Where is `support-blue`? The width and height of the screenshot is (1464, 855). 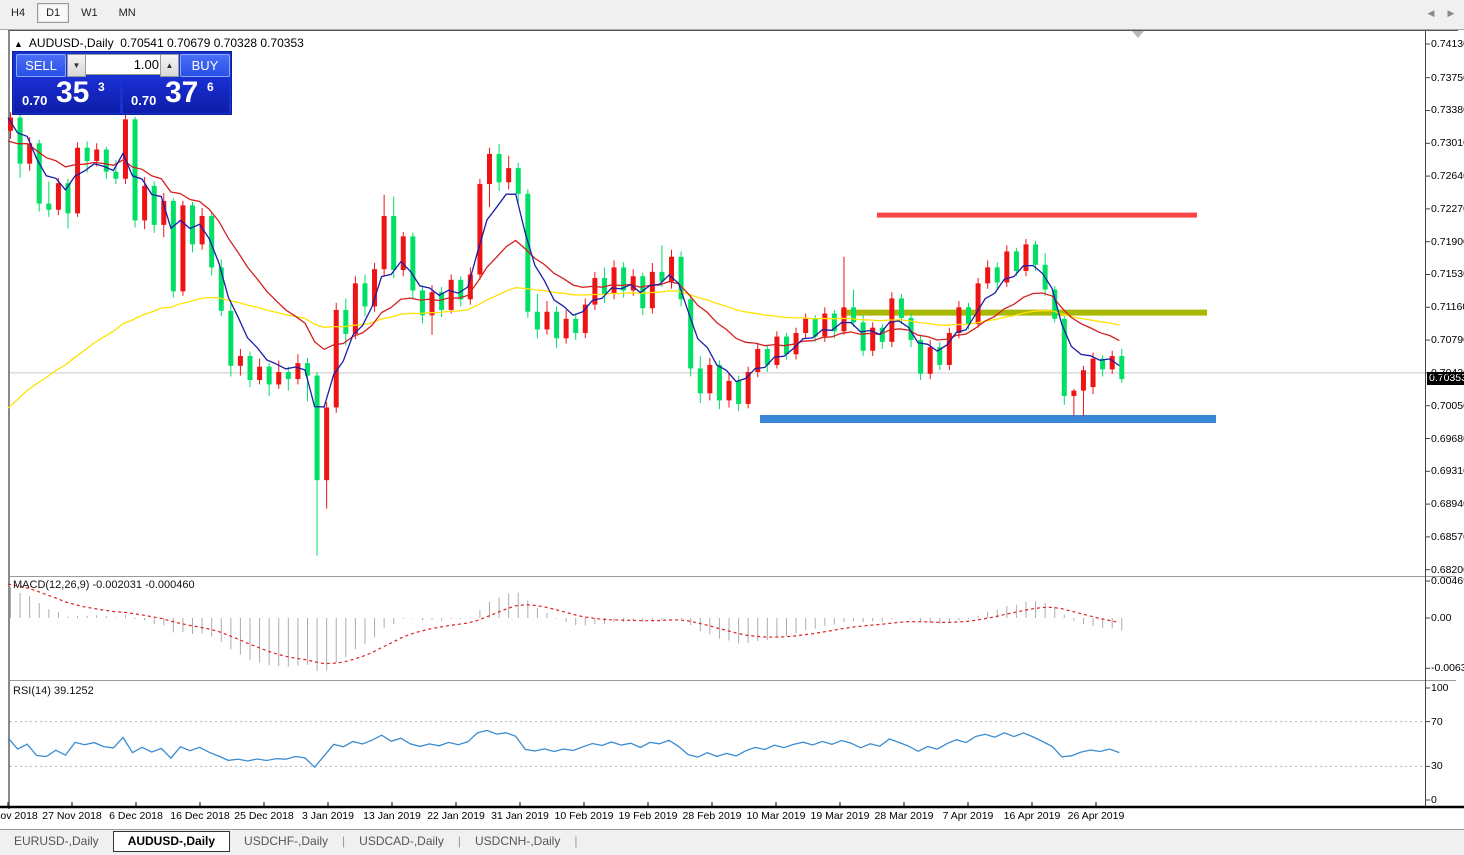 support-blue is located at coordinates (988, 419).